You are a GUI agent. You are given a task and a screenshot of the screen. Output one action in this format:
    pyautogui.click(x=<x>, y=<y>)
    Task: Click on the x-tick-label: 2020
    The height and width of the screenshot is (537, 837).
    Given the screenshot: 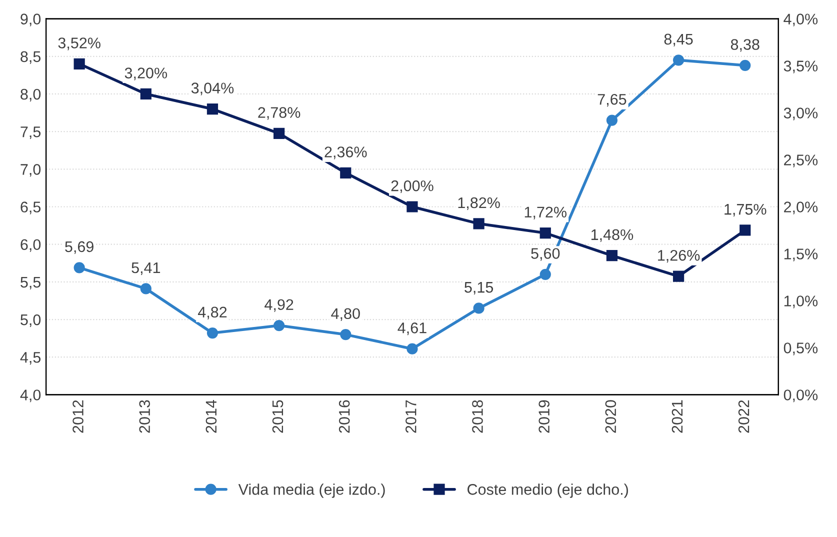 What is the action you would take?
    pyautogui.click(x=610, y=416)
    